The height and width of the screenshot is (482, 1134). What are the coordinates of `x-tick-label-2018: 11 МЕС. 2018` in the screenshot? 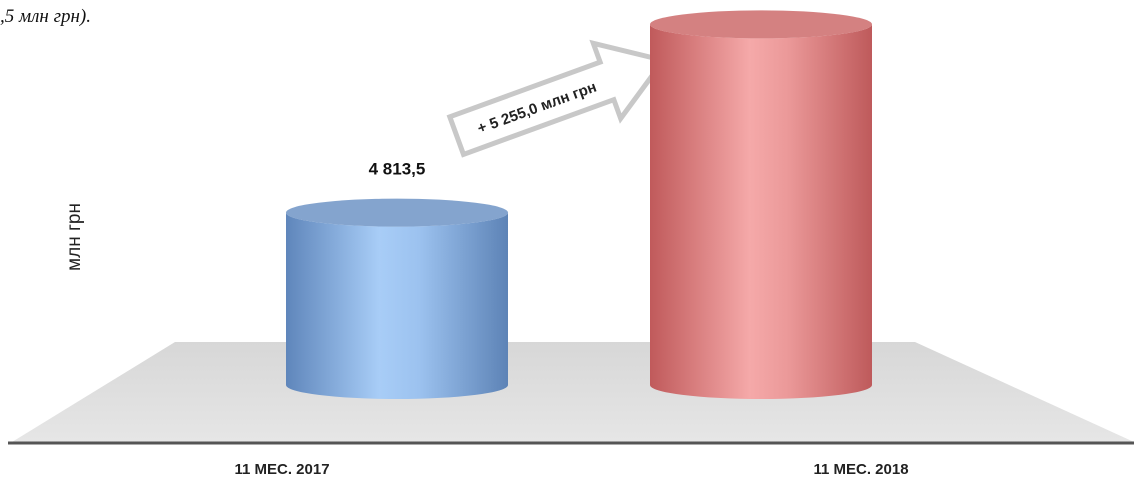 It's located at (860, 469).